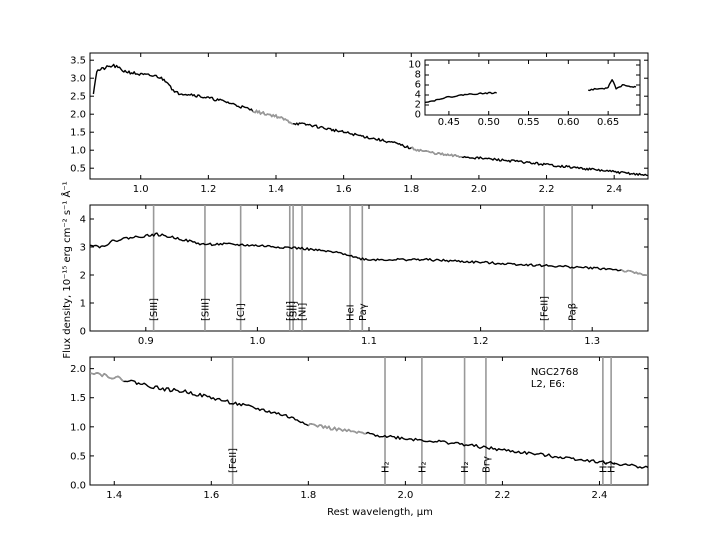 This screenshot has width=720, height=540. What do you see at coordinates (502, 495) in the screenshot?
I see `zoom2-xtick-label-4: 2.2` at bounding box center [502, 495].